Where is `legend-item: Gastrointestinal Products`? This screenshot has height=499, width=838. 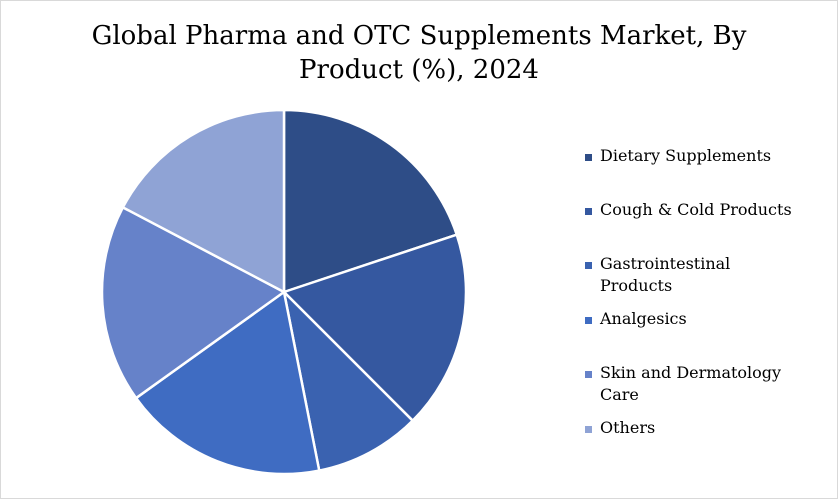
legend-item: Gastrointestinal Products is located at coordinates (695, 275).